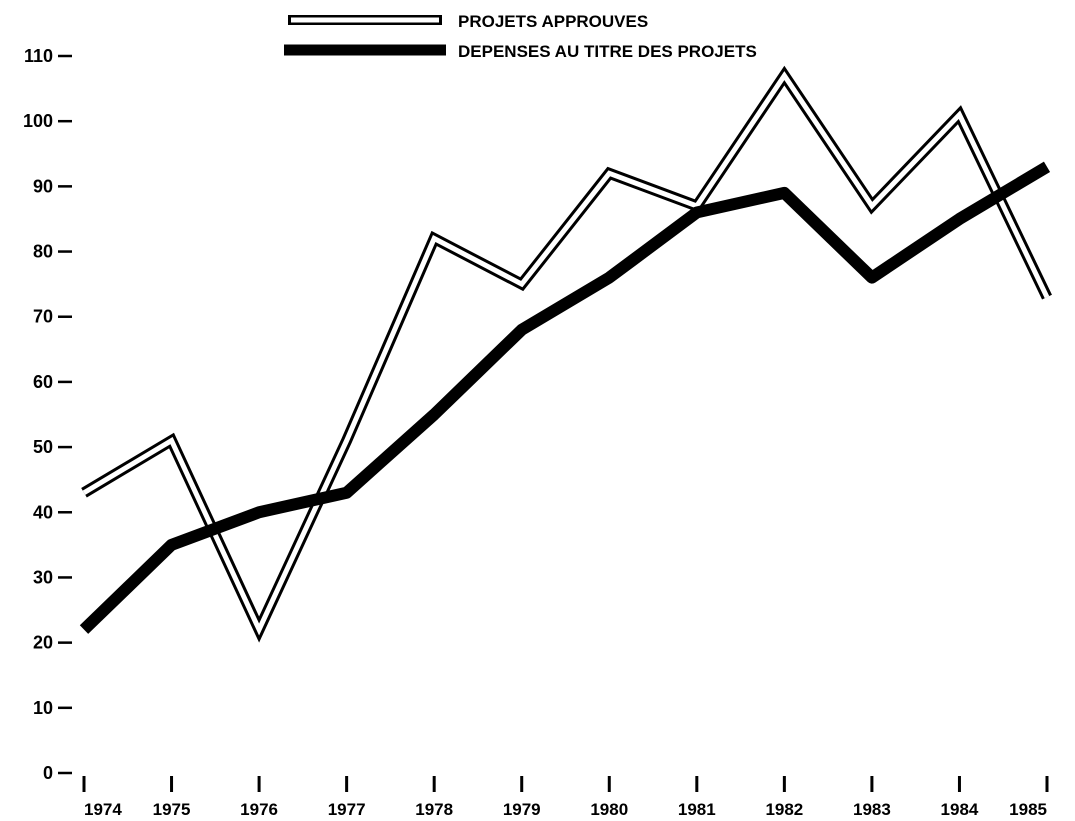 The image size is (1075, 821). I want to click on y-tick-label: 60, so click(43, 382).